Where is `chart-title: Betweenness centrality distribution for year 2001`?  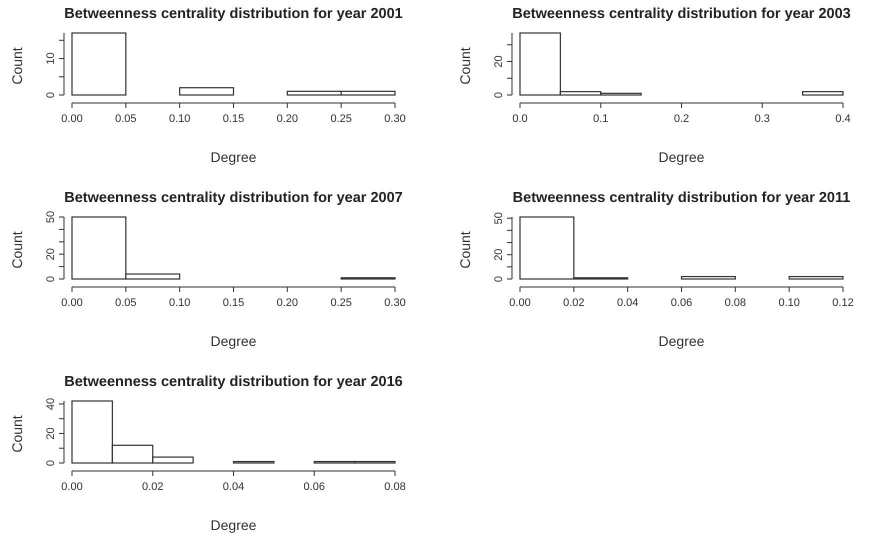
chart-title: Betweenness centrality distribution for year 2001 is located at coordinates (233, 14).